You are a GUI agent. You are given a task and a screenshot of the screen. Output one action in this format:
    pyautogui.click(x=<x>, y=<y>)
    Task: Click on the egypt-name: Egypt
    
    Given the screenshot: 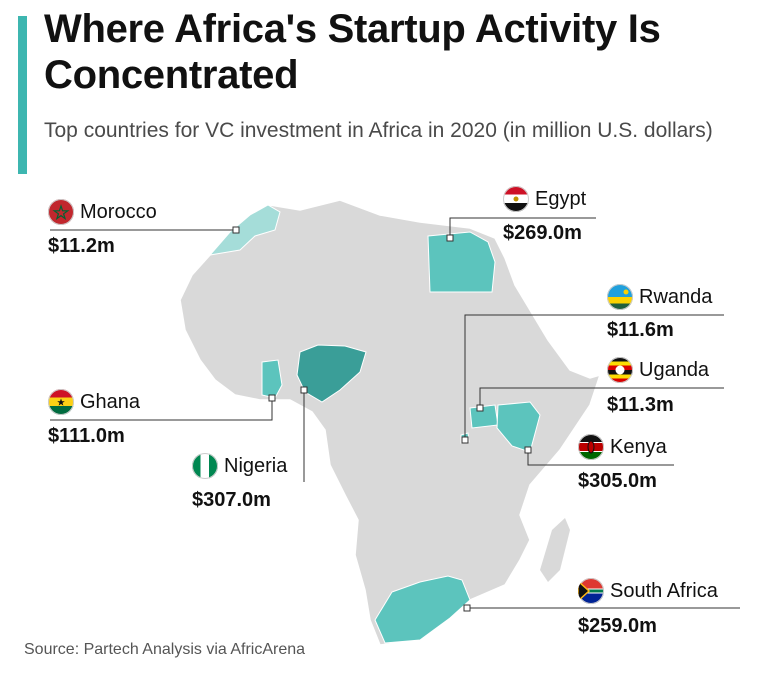 What is the action you would take?
    pyautogui.click(x=561, y=198)
    